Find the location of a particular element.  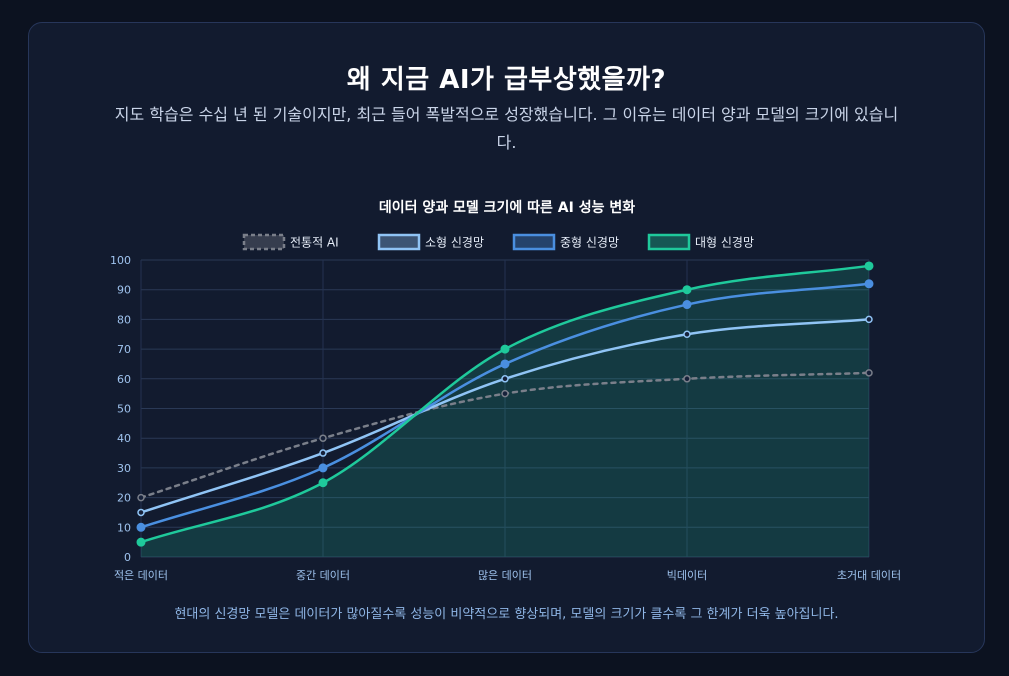

y-tick-label: 90 is located at coordinates (124, 290).